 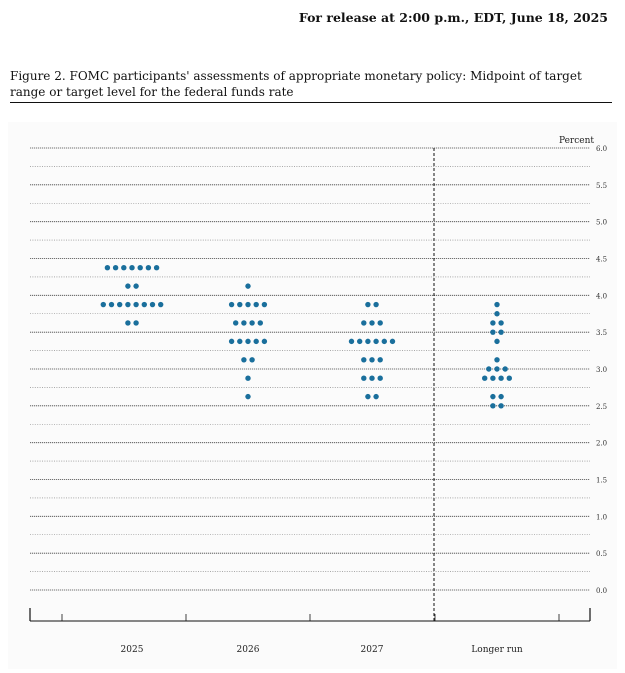 What do you see at coordinates (601, 591) in the screenshot?
I see `y-tick-label: 0.0` at bounding box center [601, 591].